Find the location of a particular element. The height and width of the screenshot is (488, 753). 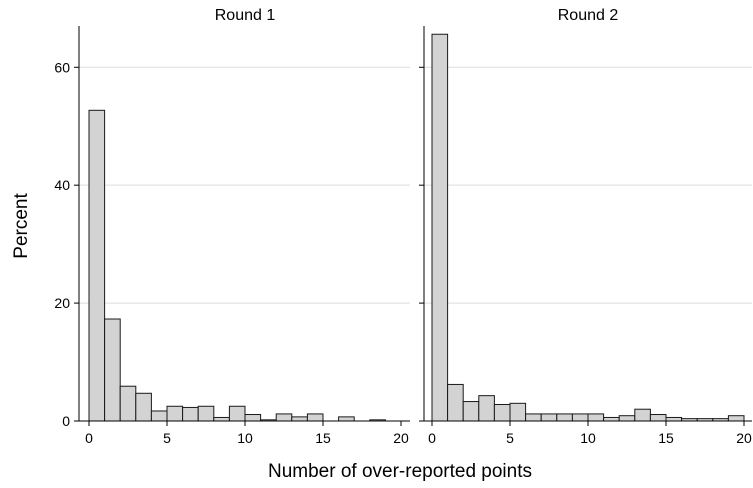

y-tick-label: 0 is located at coordinates (66, 421).